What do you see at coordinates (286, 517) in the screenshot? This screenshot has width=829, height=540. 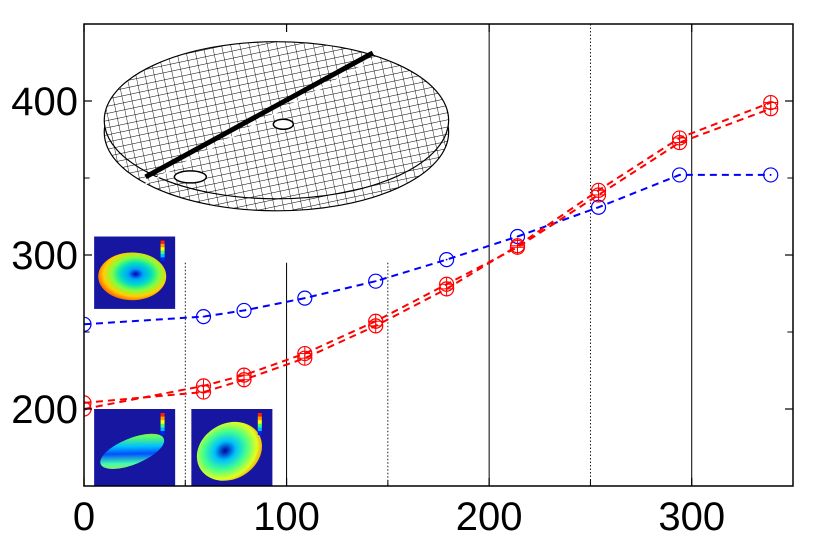 I see `x-tick-label-100: 100` at bounding box center [286, 517].